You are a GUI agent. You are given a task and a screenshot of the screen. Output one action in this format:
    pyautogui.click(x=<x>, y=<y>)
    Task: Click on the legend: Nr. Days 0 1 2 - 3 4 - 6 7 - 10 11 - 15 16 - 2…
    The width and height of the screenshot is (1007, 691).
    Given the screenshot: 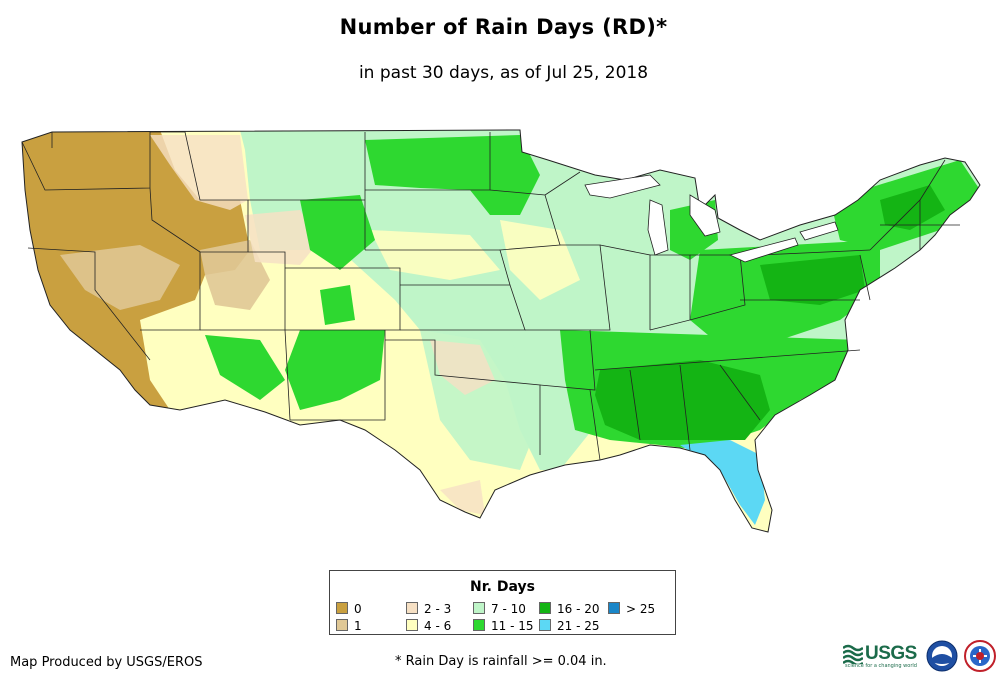 What is the action you would take?
    pyautogui.click(x=502, y=602)
    